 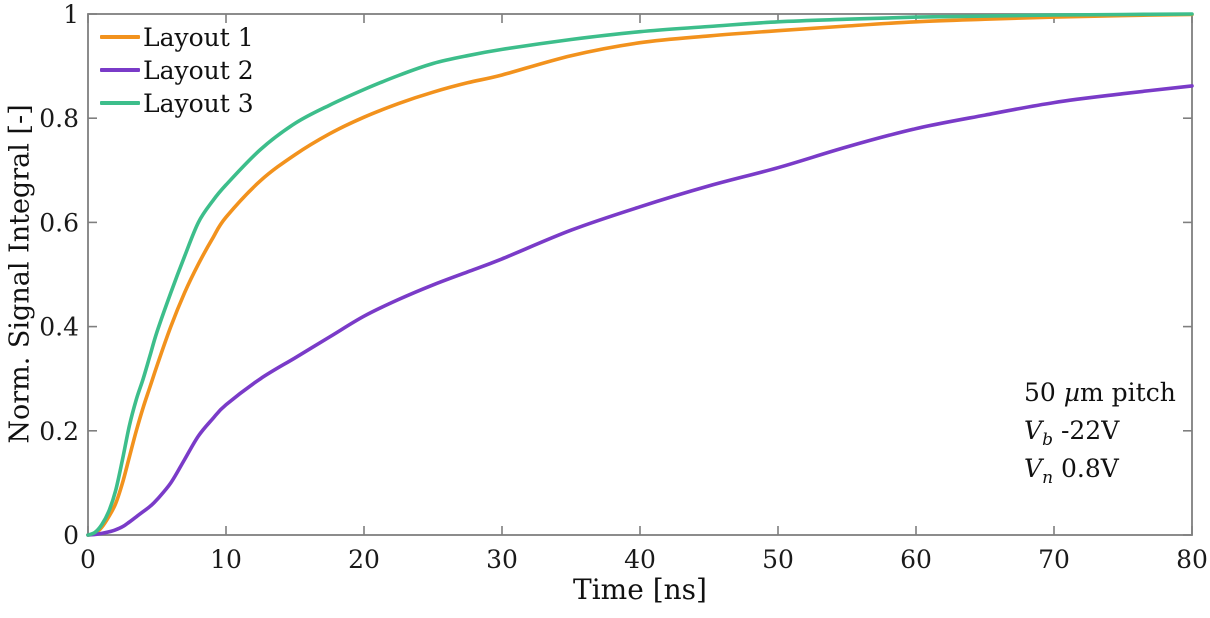 What do you see at coordinates (640, 559) in the screenshot?
I see `svg-text: 40` at bounding box center [640, 559].